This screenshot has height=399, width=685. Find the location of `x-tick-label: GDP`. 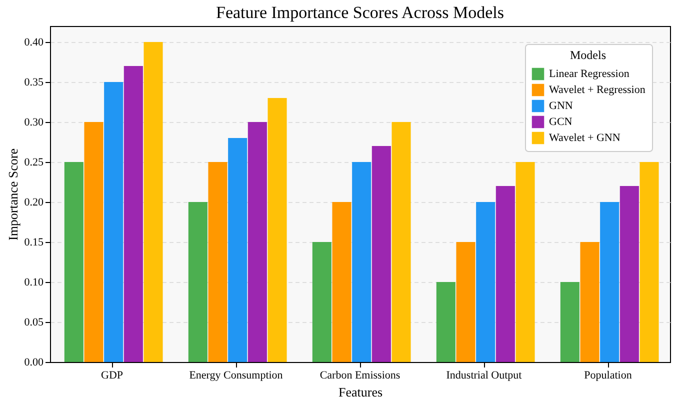

x-tick-label: GDP is located at coordinates (112, 376).